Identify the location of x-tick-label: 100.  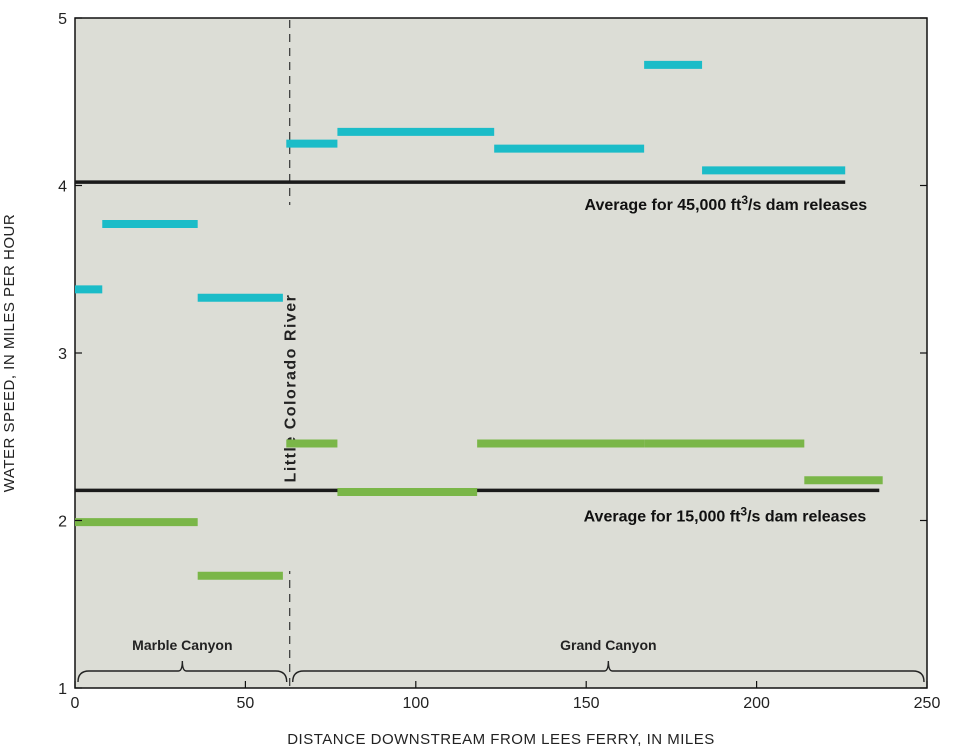
(415, 703).